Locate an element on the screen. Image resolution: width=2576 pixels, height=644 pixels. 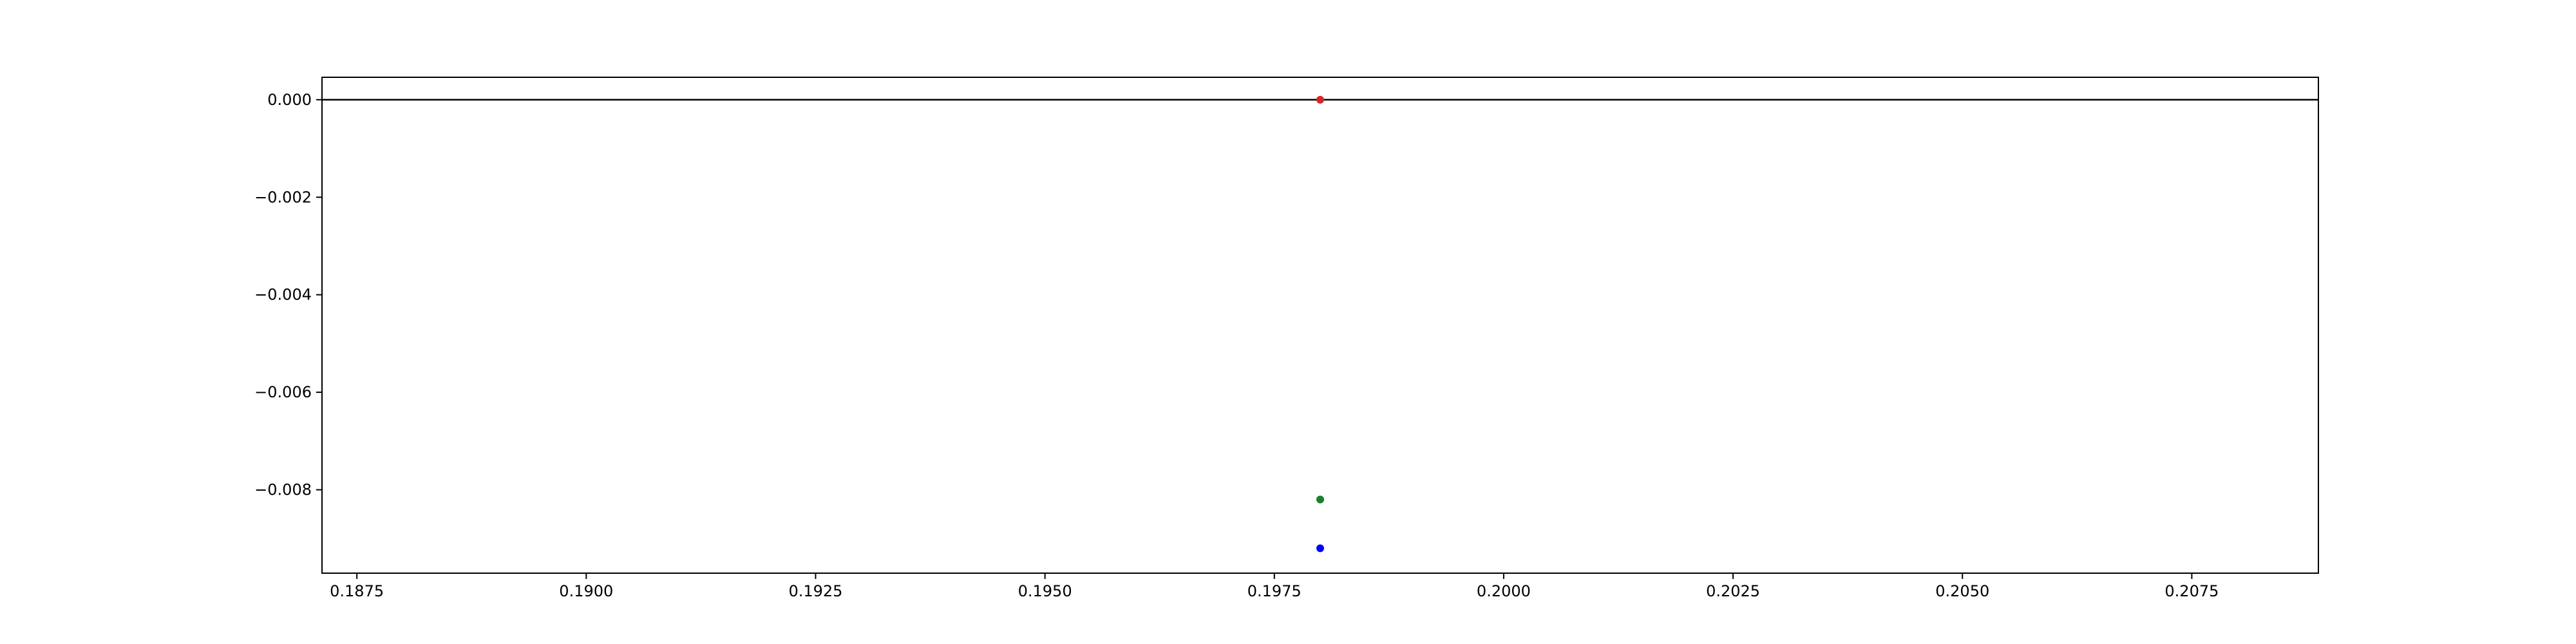
x-tick-label: 0.2025 is located at coordinates (1733, 591).